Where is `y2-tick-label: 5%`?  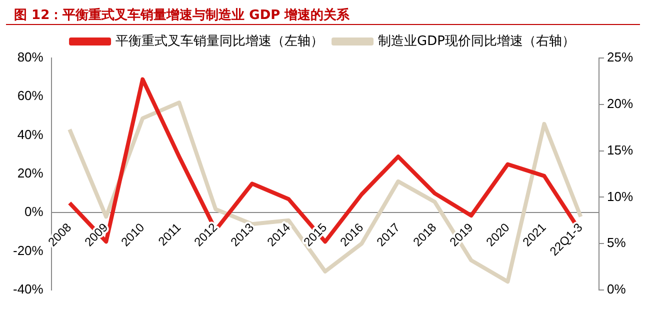 y2-tick-label: 5% is located at coordinates (616, 242).